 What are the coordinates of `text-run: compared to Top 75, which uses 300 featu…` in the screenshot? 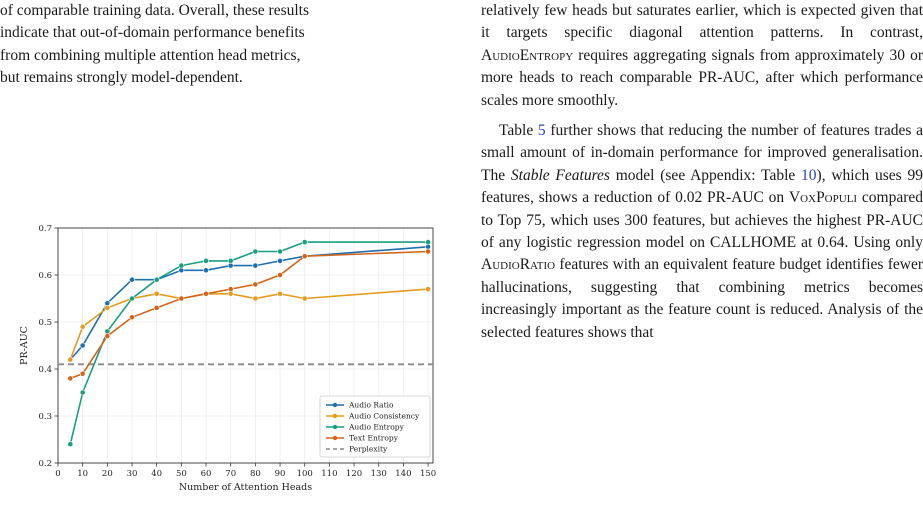 It's located at (702, 220).